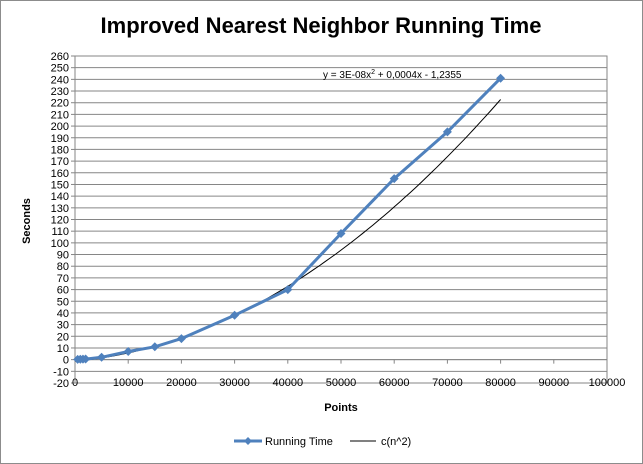  What do you see at coordinates (288, 383) in the screenshot?
I see `x-tick-label: 40000` at bounding box center [288, 383].